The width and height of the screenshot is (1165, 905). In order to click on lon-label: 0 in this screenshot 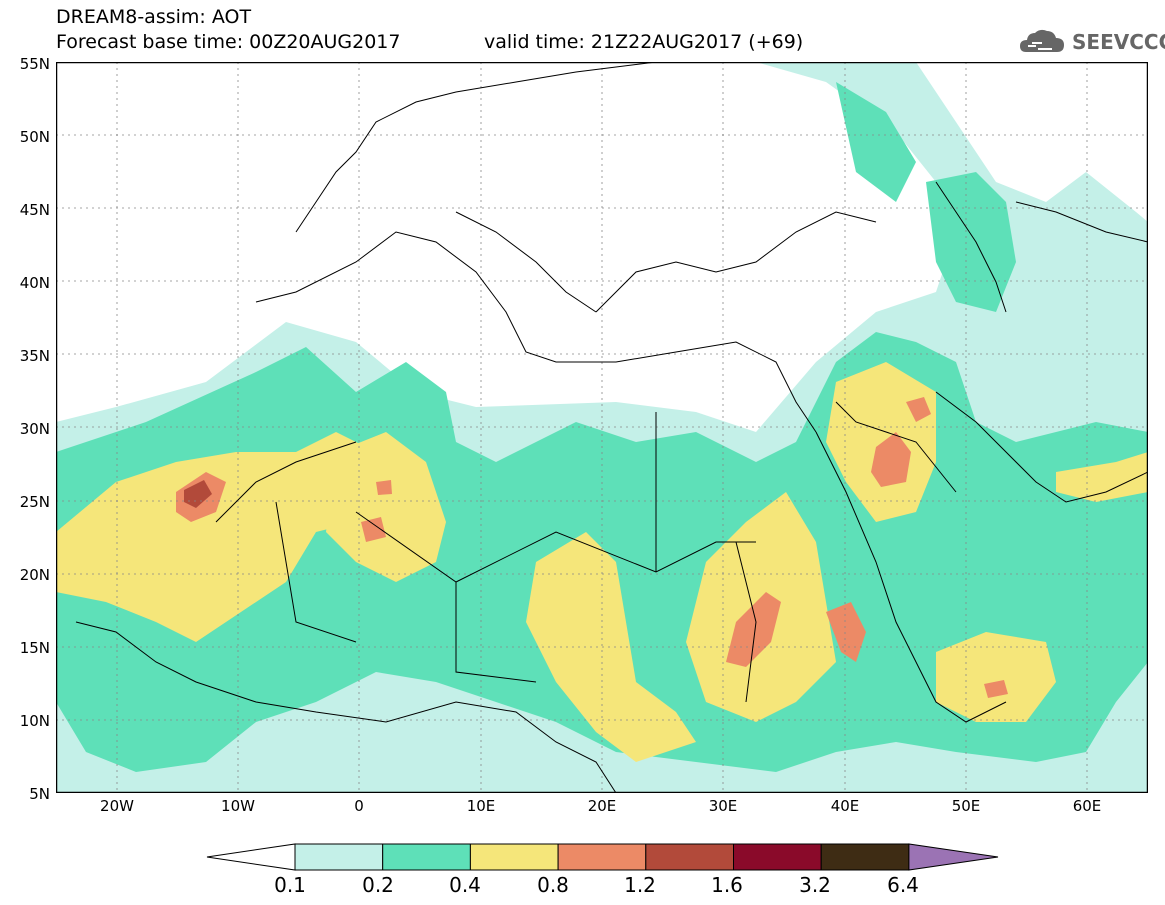, I will do `click(359, 806)`.